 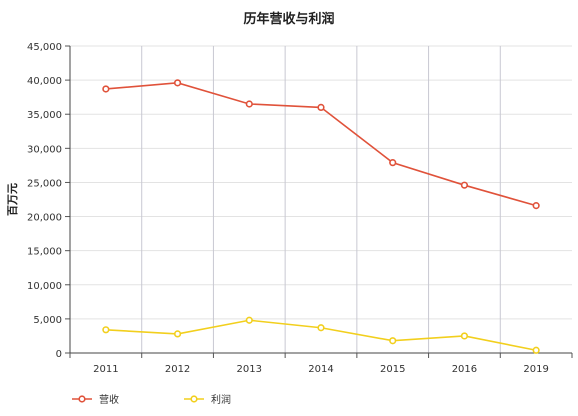 I want to click on legend-label: 利润, so click(x=221, y=399).